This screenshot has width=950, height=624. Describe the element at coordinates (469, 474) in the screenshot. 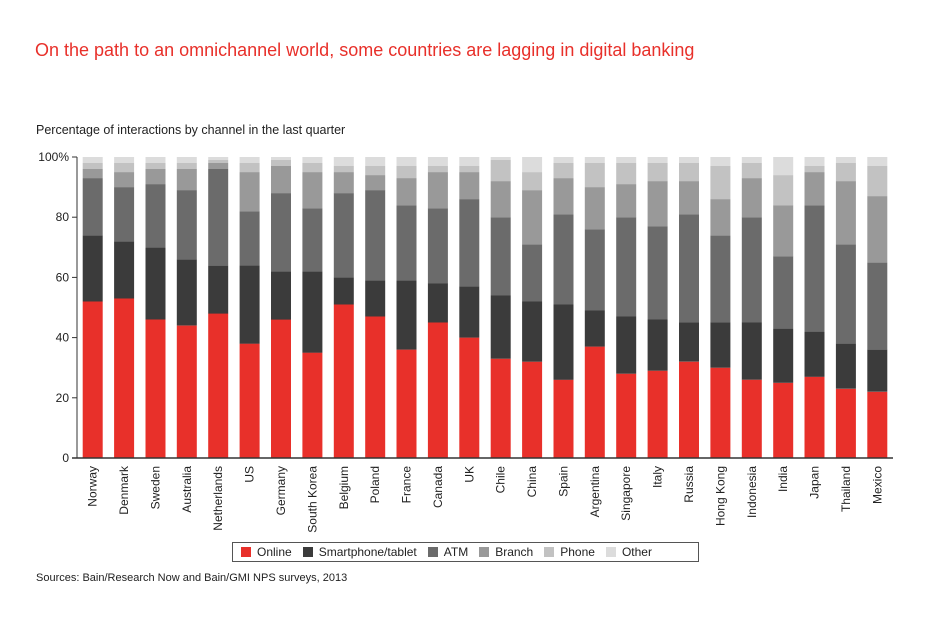

I see `x-tick-label: UK` at that location.